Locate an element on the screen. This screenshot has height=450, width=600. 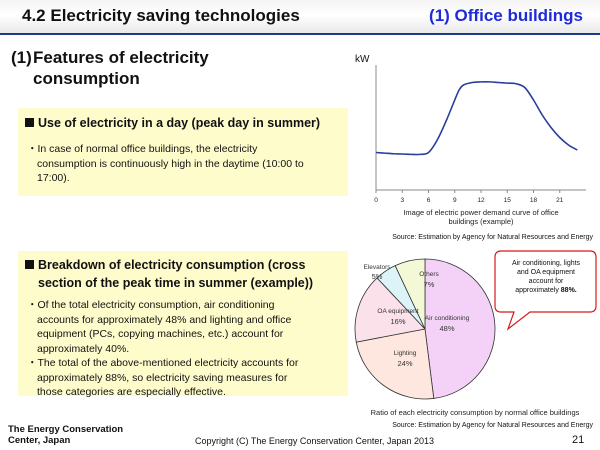
footer-org-line1: The Energy Conservation is located at coordinates (66, 429).